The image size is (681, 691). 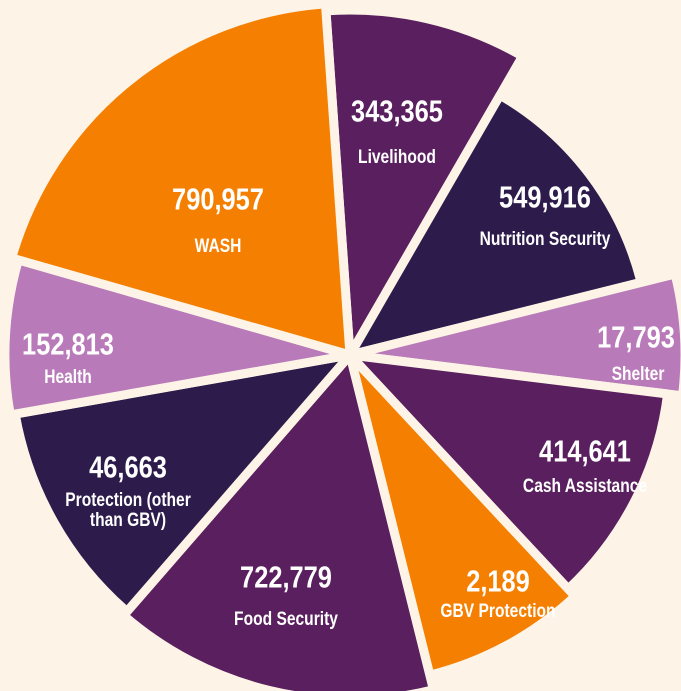 What do you see at coordinates (545, 197) in the screenshot?
I see `segment-value: 549,916` at bounding box center [545, 197].